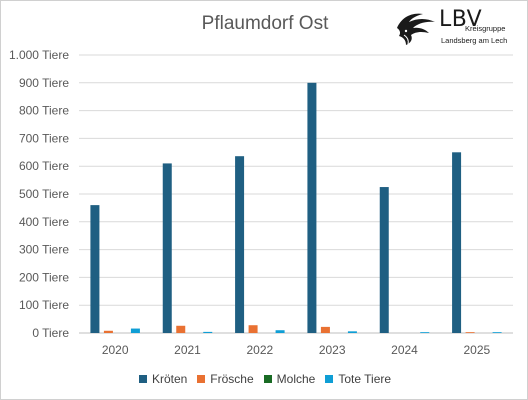 The image size is (528, 400). I want to click on bar-kröten-2024, so click(384, 260).